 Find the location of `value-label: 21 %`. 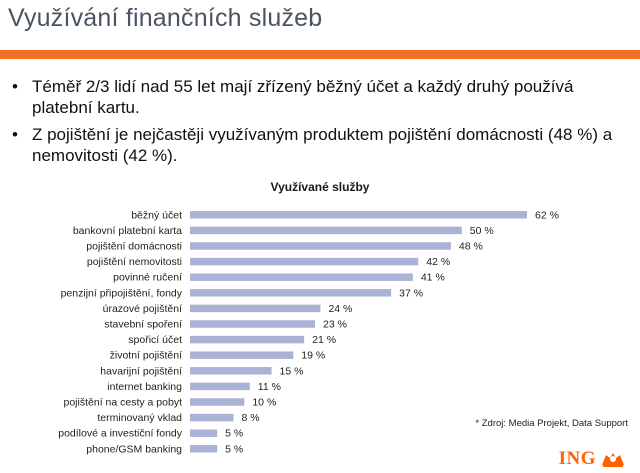

value-label: 21 % is located at coordinates (324, 340).